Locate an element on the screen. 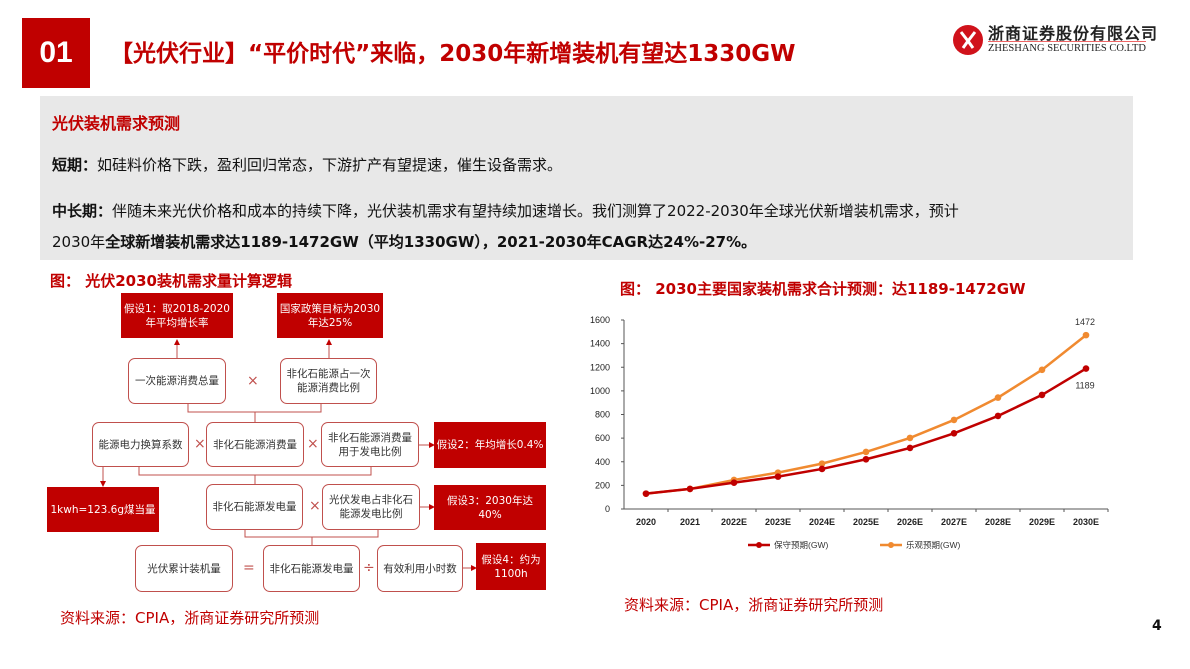 This screenshot has width=1190, height=669. short-term-text: 短期：如硅料价格下跌，盈利回归常态，下游扩产有望提速，催生设备需求。 is located at coordinates (307, 164).